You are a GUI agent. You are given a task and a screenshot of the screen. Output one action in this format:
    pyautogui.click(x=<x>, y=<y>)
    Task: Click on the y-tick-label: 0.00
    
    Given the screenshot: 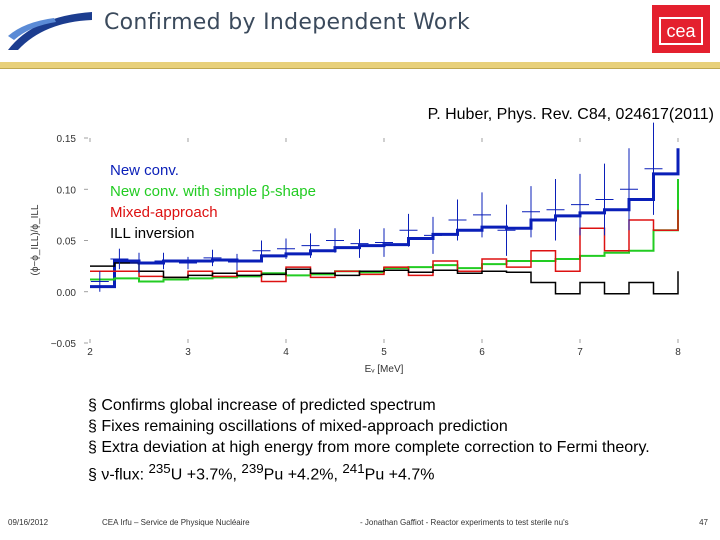 What is the action you would take?
    pyautogui.click(x=67, y=293)
    